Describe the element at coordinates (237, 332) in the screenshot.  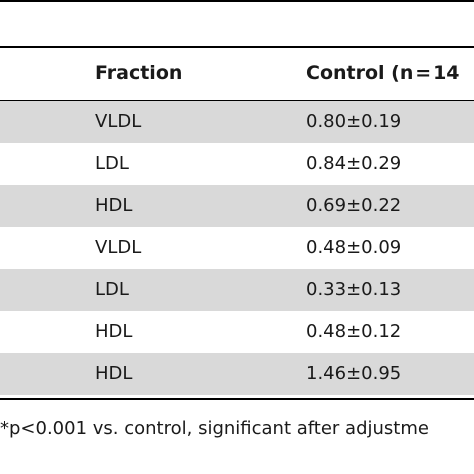
I see `table-row: HDL 0.48±0.12` at that location.